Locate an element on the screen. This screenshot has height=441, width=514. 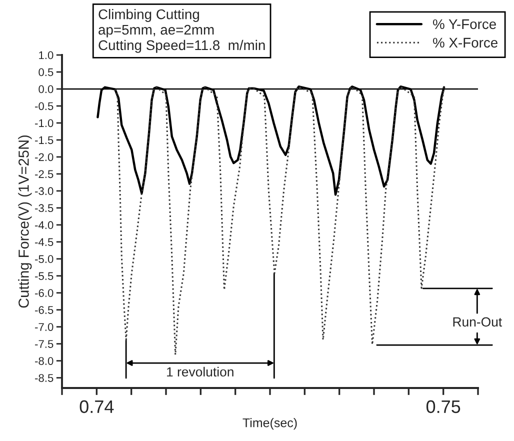
y-tick-label: -4.5 is located at coordinates (44, 242).